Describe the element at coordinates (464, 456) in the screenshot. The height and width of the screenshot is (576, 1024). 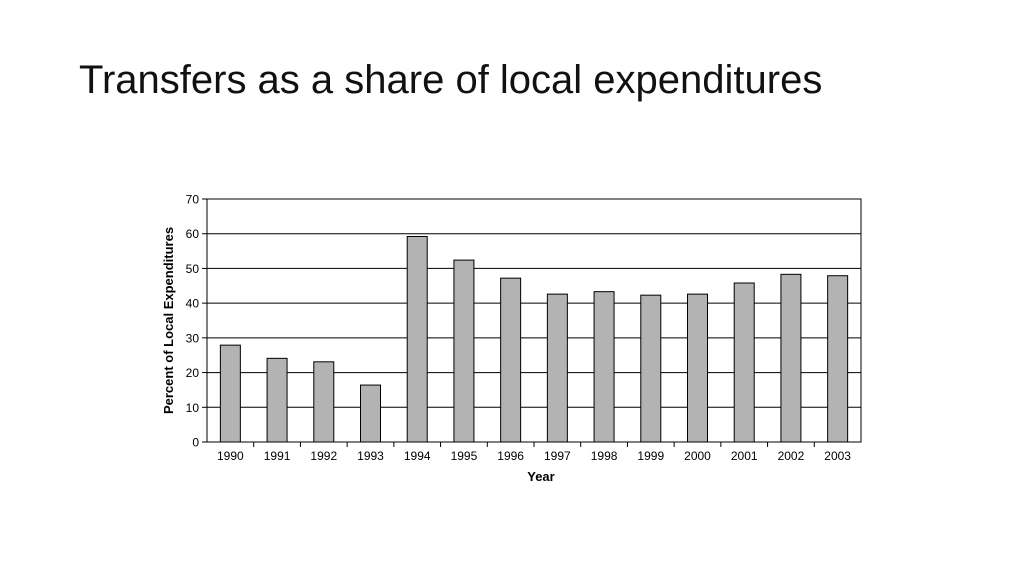
I see `x-tick-label-1995: 1995` at that location.